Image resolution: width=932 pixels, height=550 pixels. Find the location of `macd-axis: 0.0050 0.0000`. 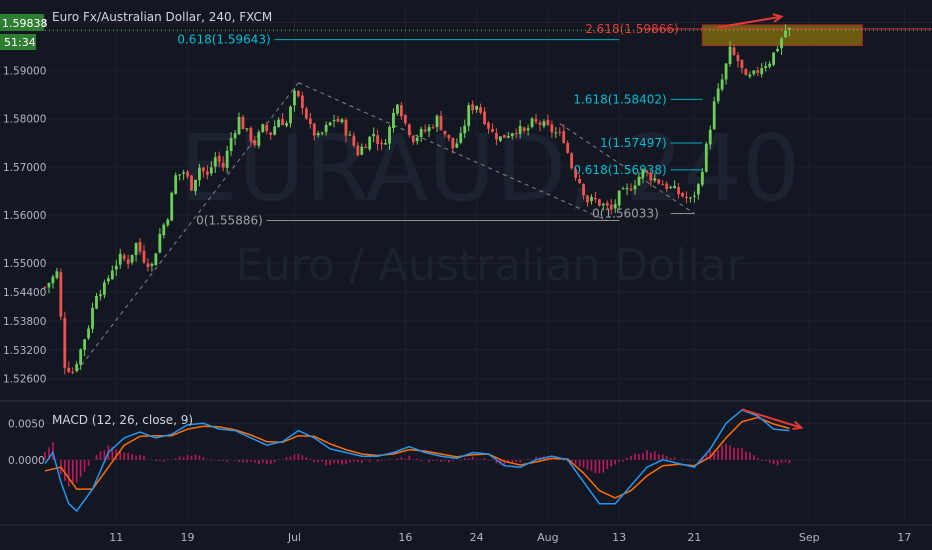

macd-axis: 0.0050 0.0000 is located at coordinates (26, 442).